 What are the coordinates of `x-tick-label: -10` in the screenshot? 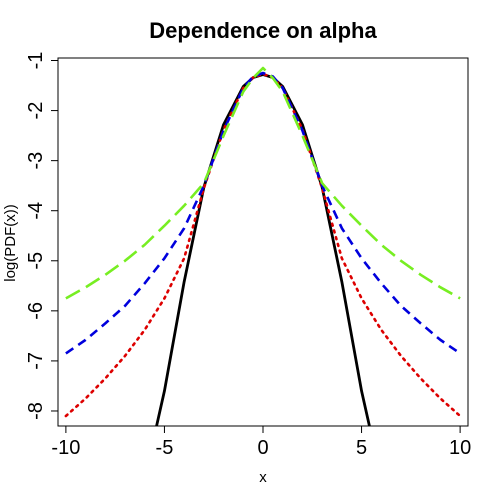 It's located at (65, 448).